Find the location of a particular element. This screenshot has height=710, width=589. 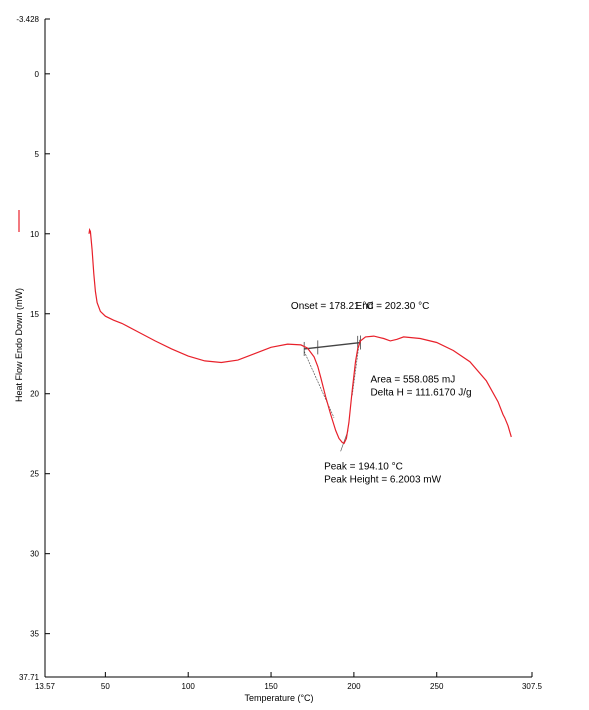

x-axis-title: Temperature (°C) is located at coordinates (278, 698).